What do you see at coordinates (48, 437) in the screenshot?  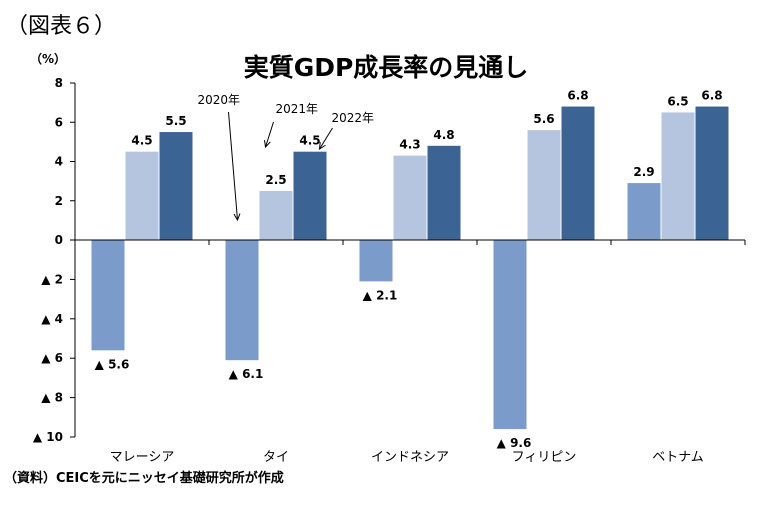 I see `y-tick-label: ▲ 10` at bounding box center [48, 437].